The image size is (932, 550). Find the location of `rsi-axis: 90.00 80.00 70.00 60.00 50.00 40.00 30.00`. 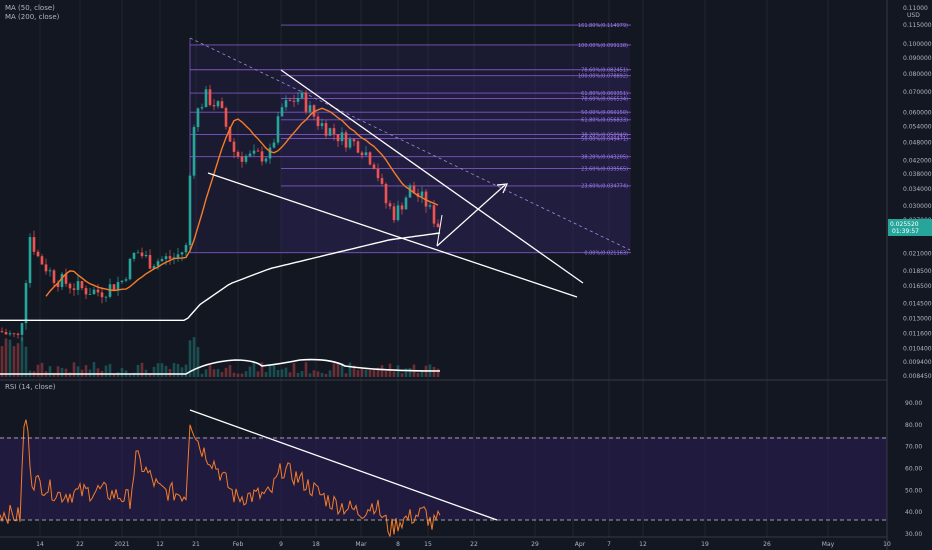

rsi-axis: 90.00 80.00 70.00 60.00 50.00 40.00 30.00 is located at coordinates (913, 469).